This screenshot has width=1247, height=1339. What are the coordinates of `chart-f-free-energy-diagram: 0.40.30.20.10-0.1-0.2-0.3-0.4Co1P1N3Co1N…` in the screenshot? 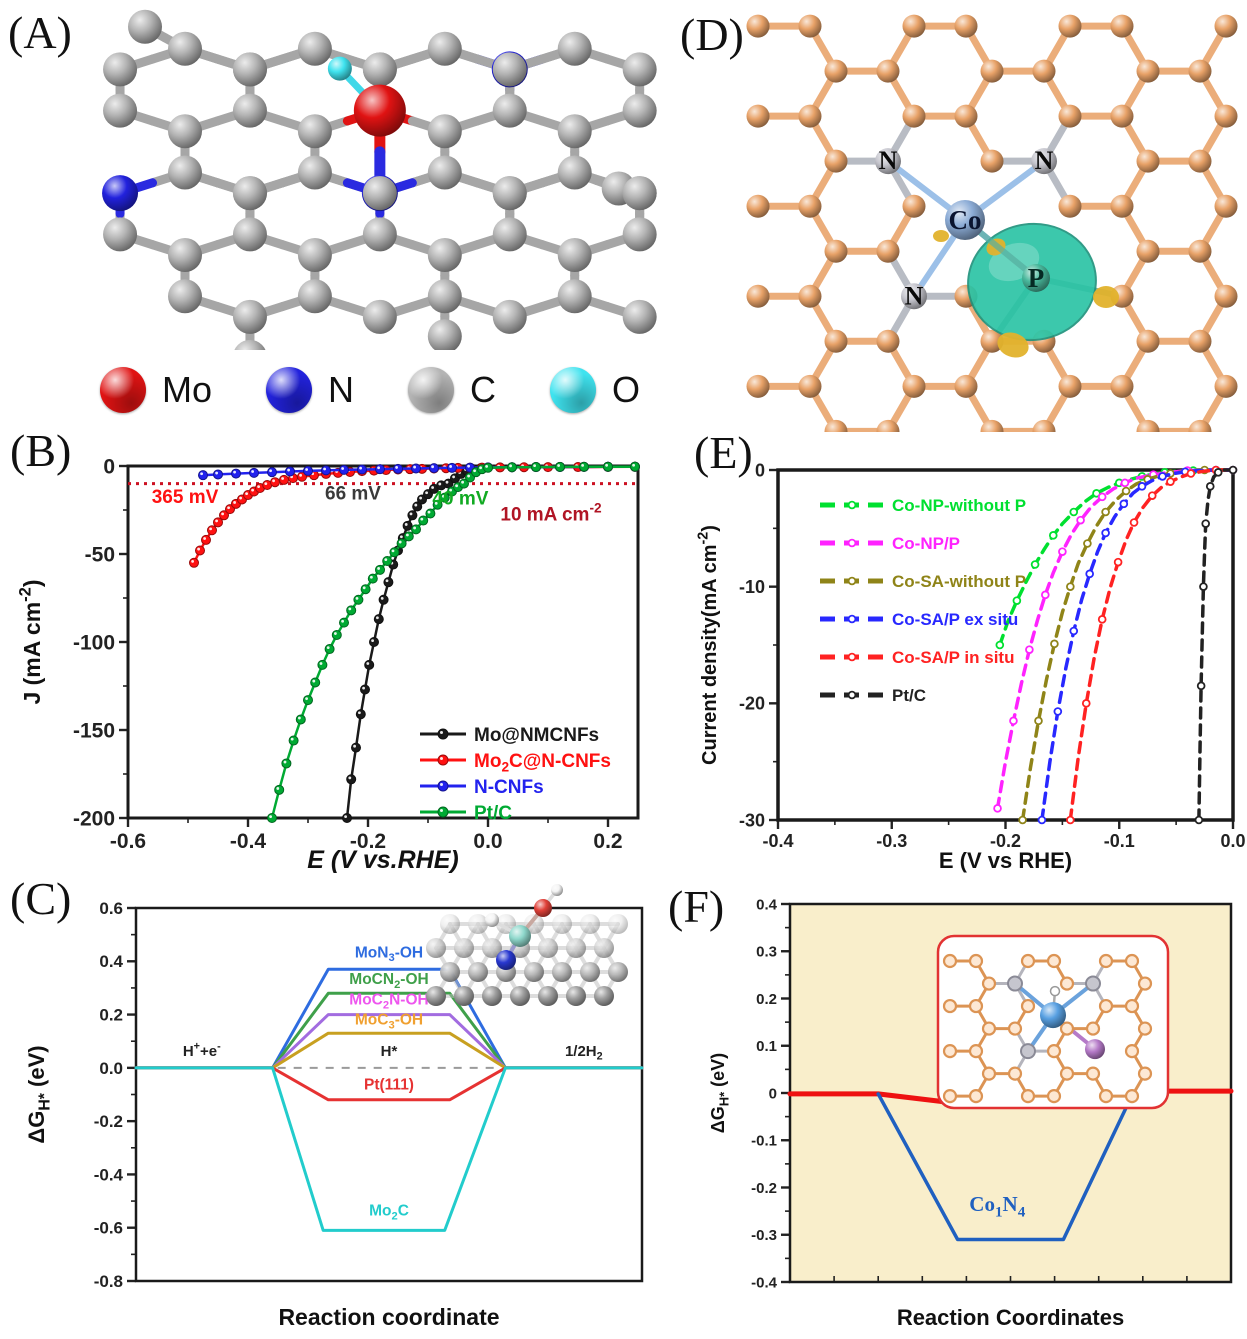 It's located at (971, 1113).